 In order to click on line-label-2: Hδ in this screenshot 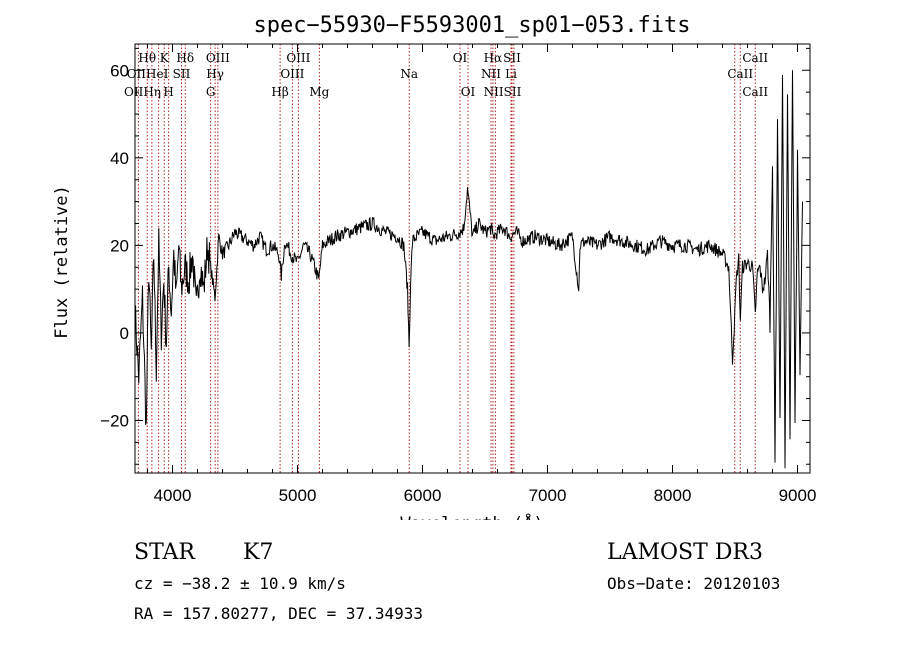, I will do `click(185, 58)`.